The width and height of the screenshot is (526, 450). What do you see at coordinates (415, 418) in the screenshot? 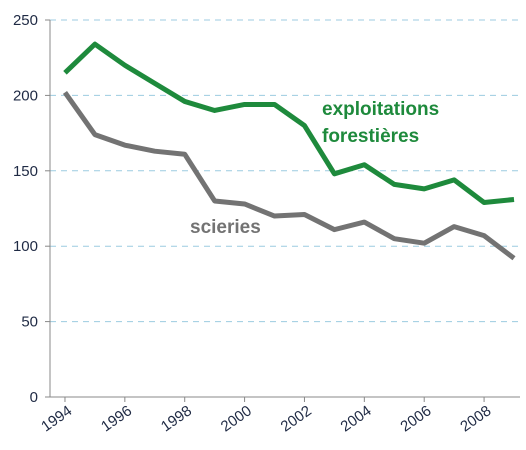
I see `x-tick-label: 2006` at bounding box center [415, 418].